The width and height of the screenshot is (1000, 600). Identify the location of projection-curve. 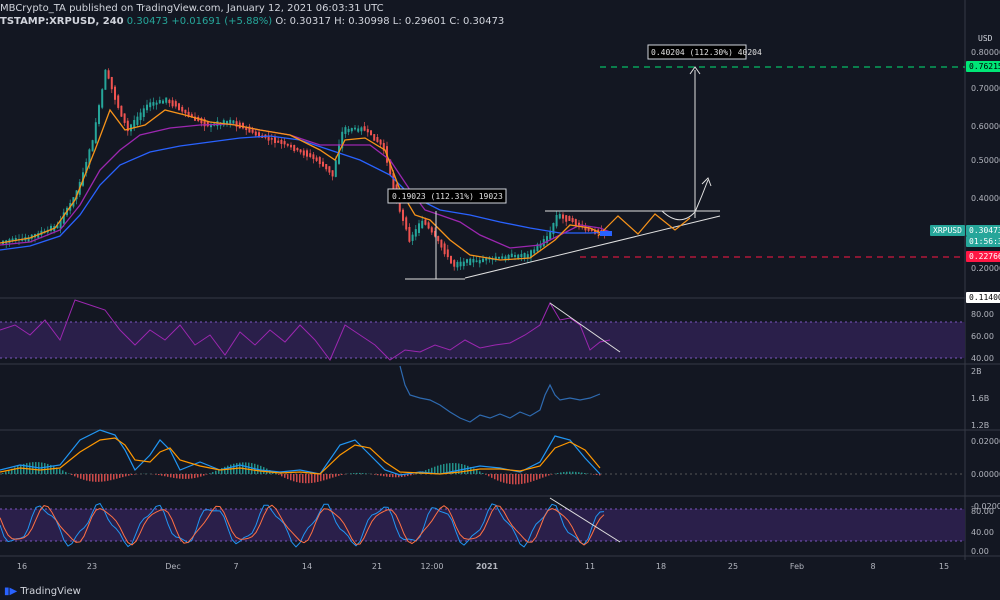
(685, 200).